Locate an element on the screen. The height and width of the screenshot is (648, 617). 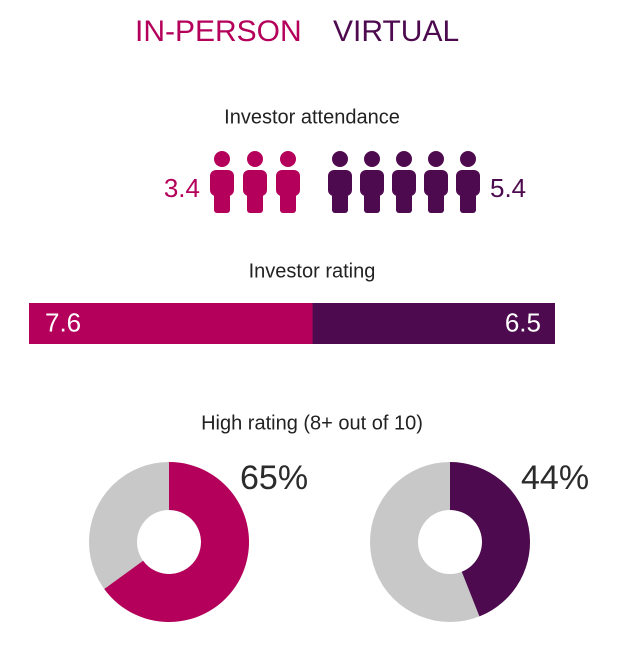
legend-entry: IN-PERSON is located at coordinates (218, 31).